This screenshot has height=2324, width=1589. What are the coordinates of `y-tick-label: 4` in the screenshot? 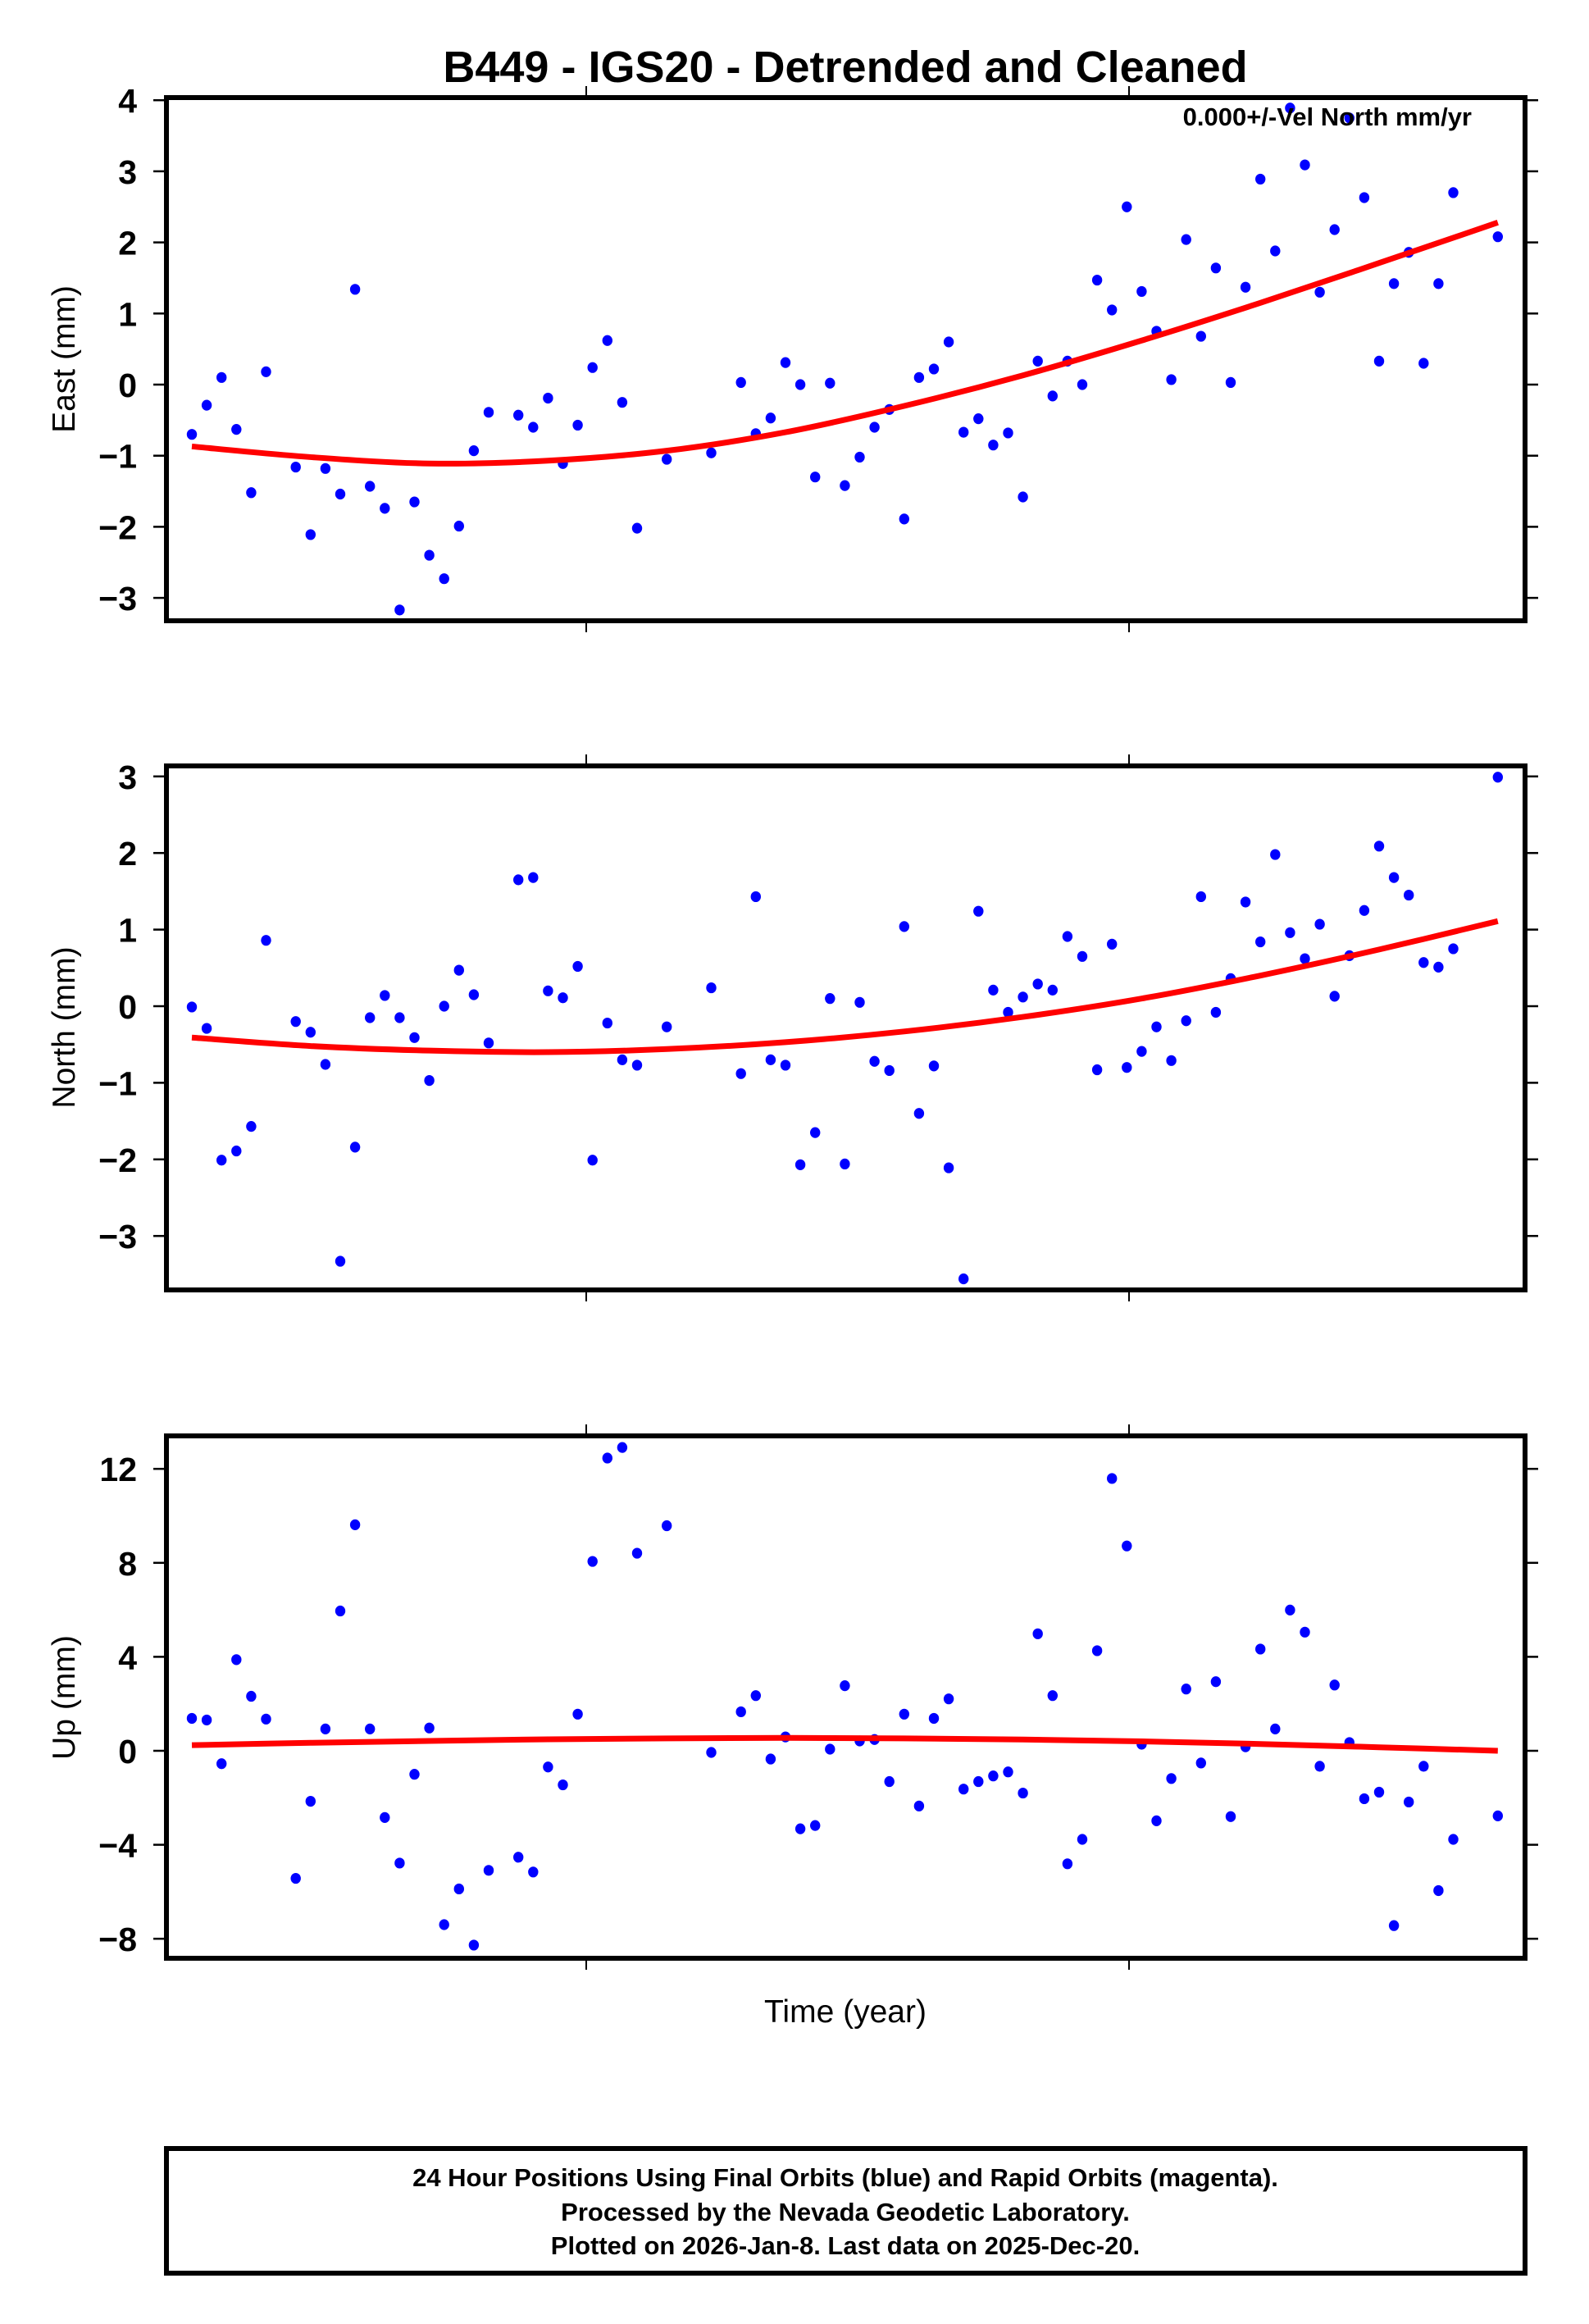 It's located at (127, 1657).